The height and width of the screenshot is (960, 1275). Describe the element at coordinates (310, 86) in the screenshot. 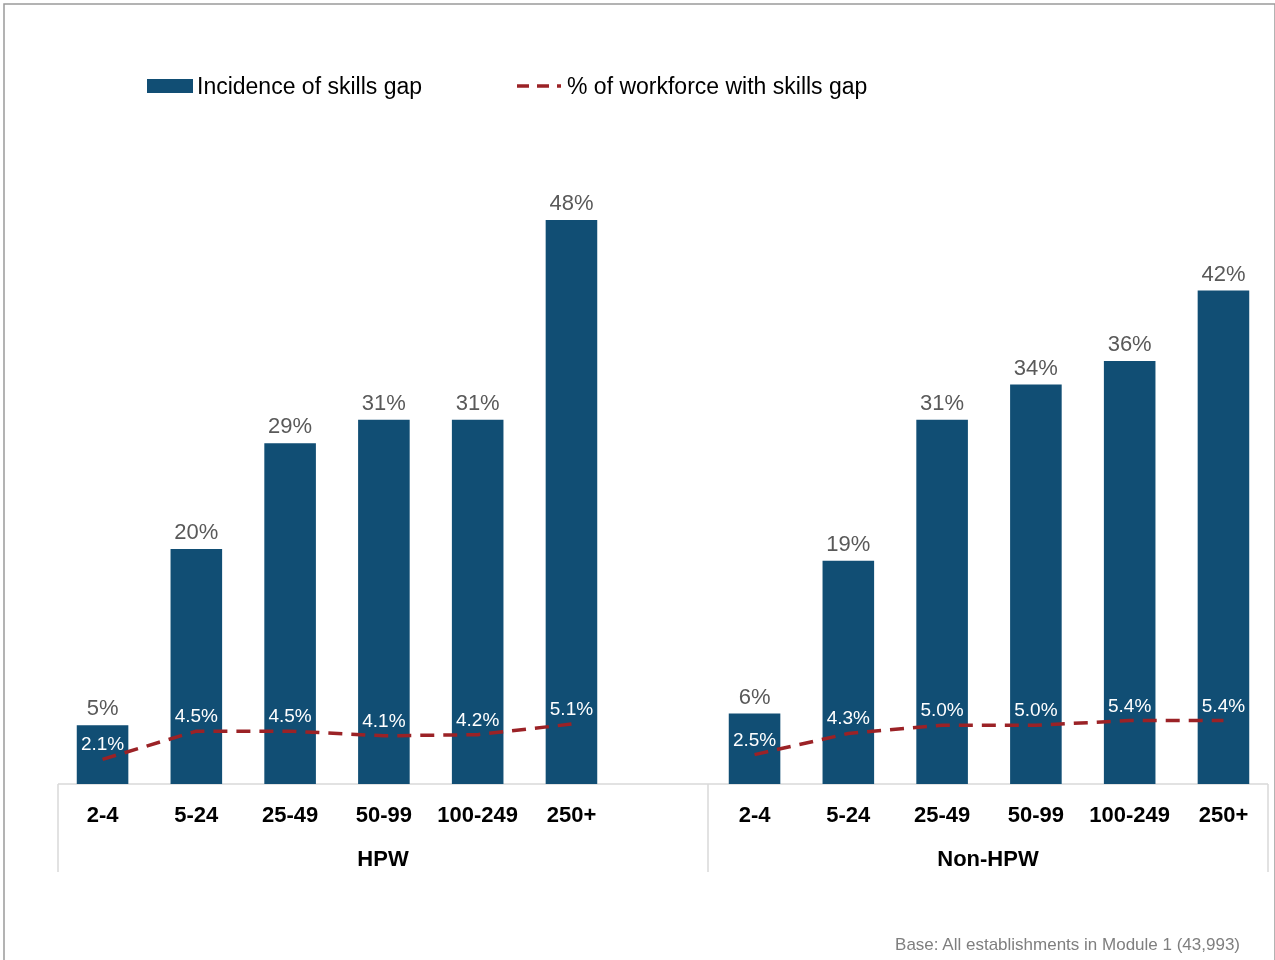

I see `legend-label: Incidence of skills gap` at that location.